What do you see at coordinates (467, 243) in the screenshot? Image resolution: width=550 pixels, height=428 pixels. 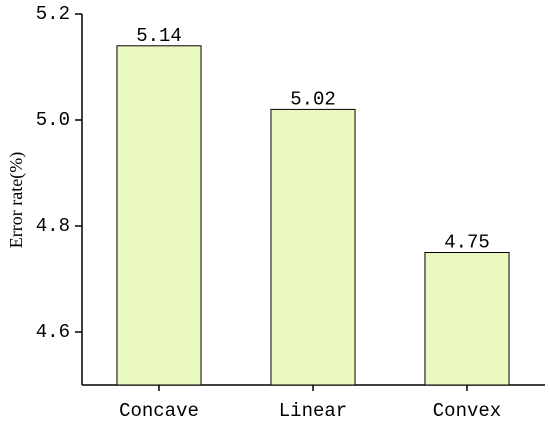 I see `value-label: 4.75` at bounding box center [467, 243].